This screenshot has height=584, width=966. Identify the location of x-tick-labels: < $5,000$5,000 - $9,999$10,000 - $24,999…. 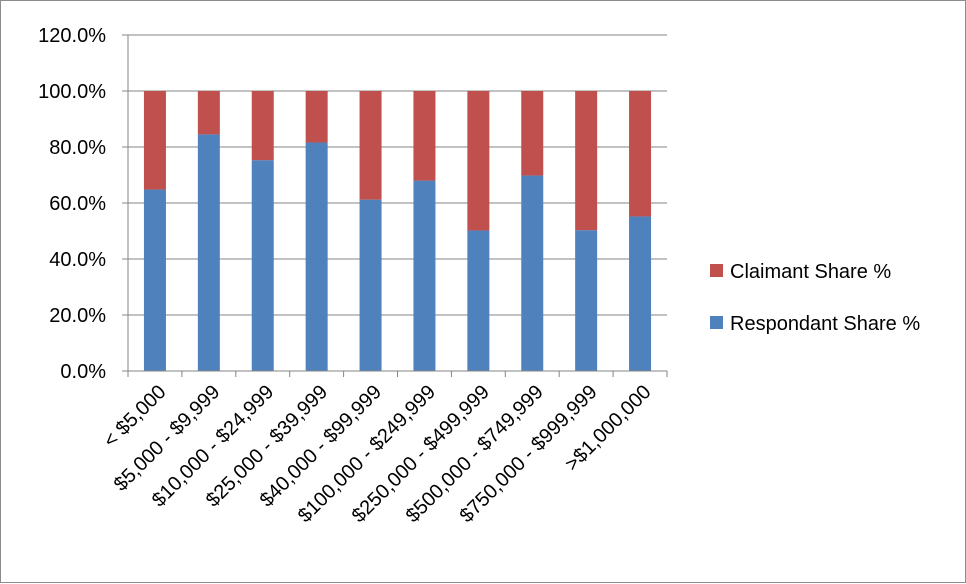
(377, 454).